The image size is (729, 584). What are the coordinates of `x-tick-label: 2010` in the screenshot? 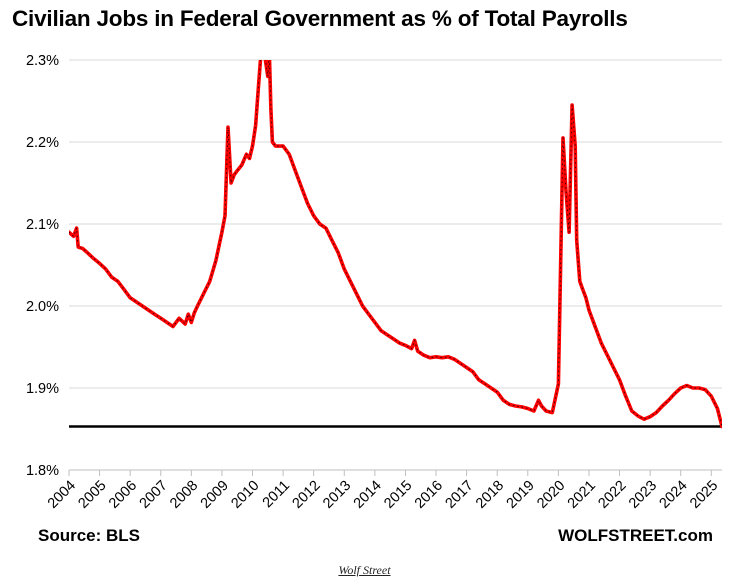 It's located at (245, 495).